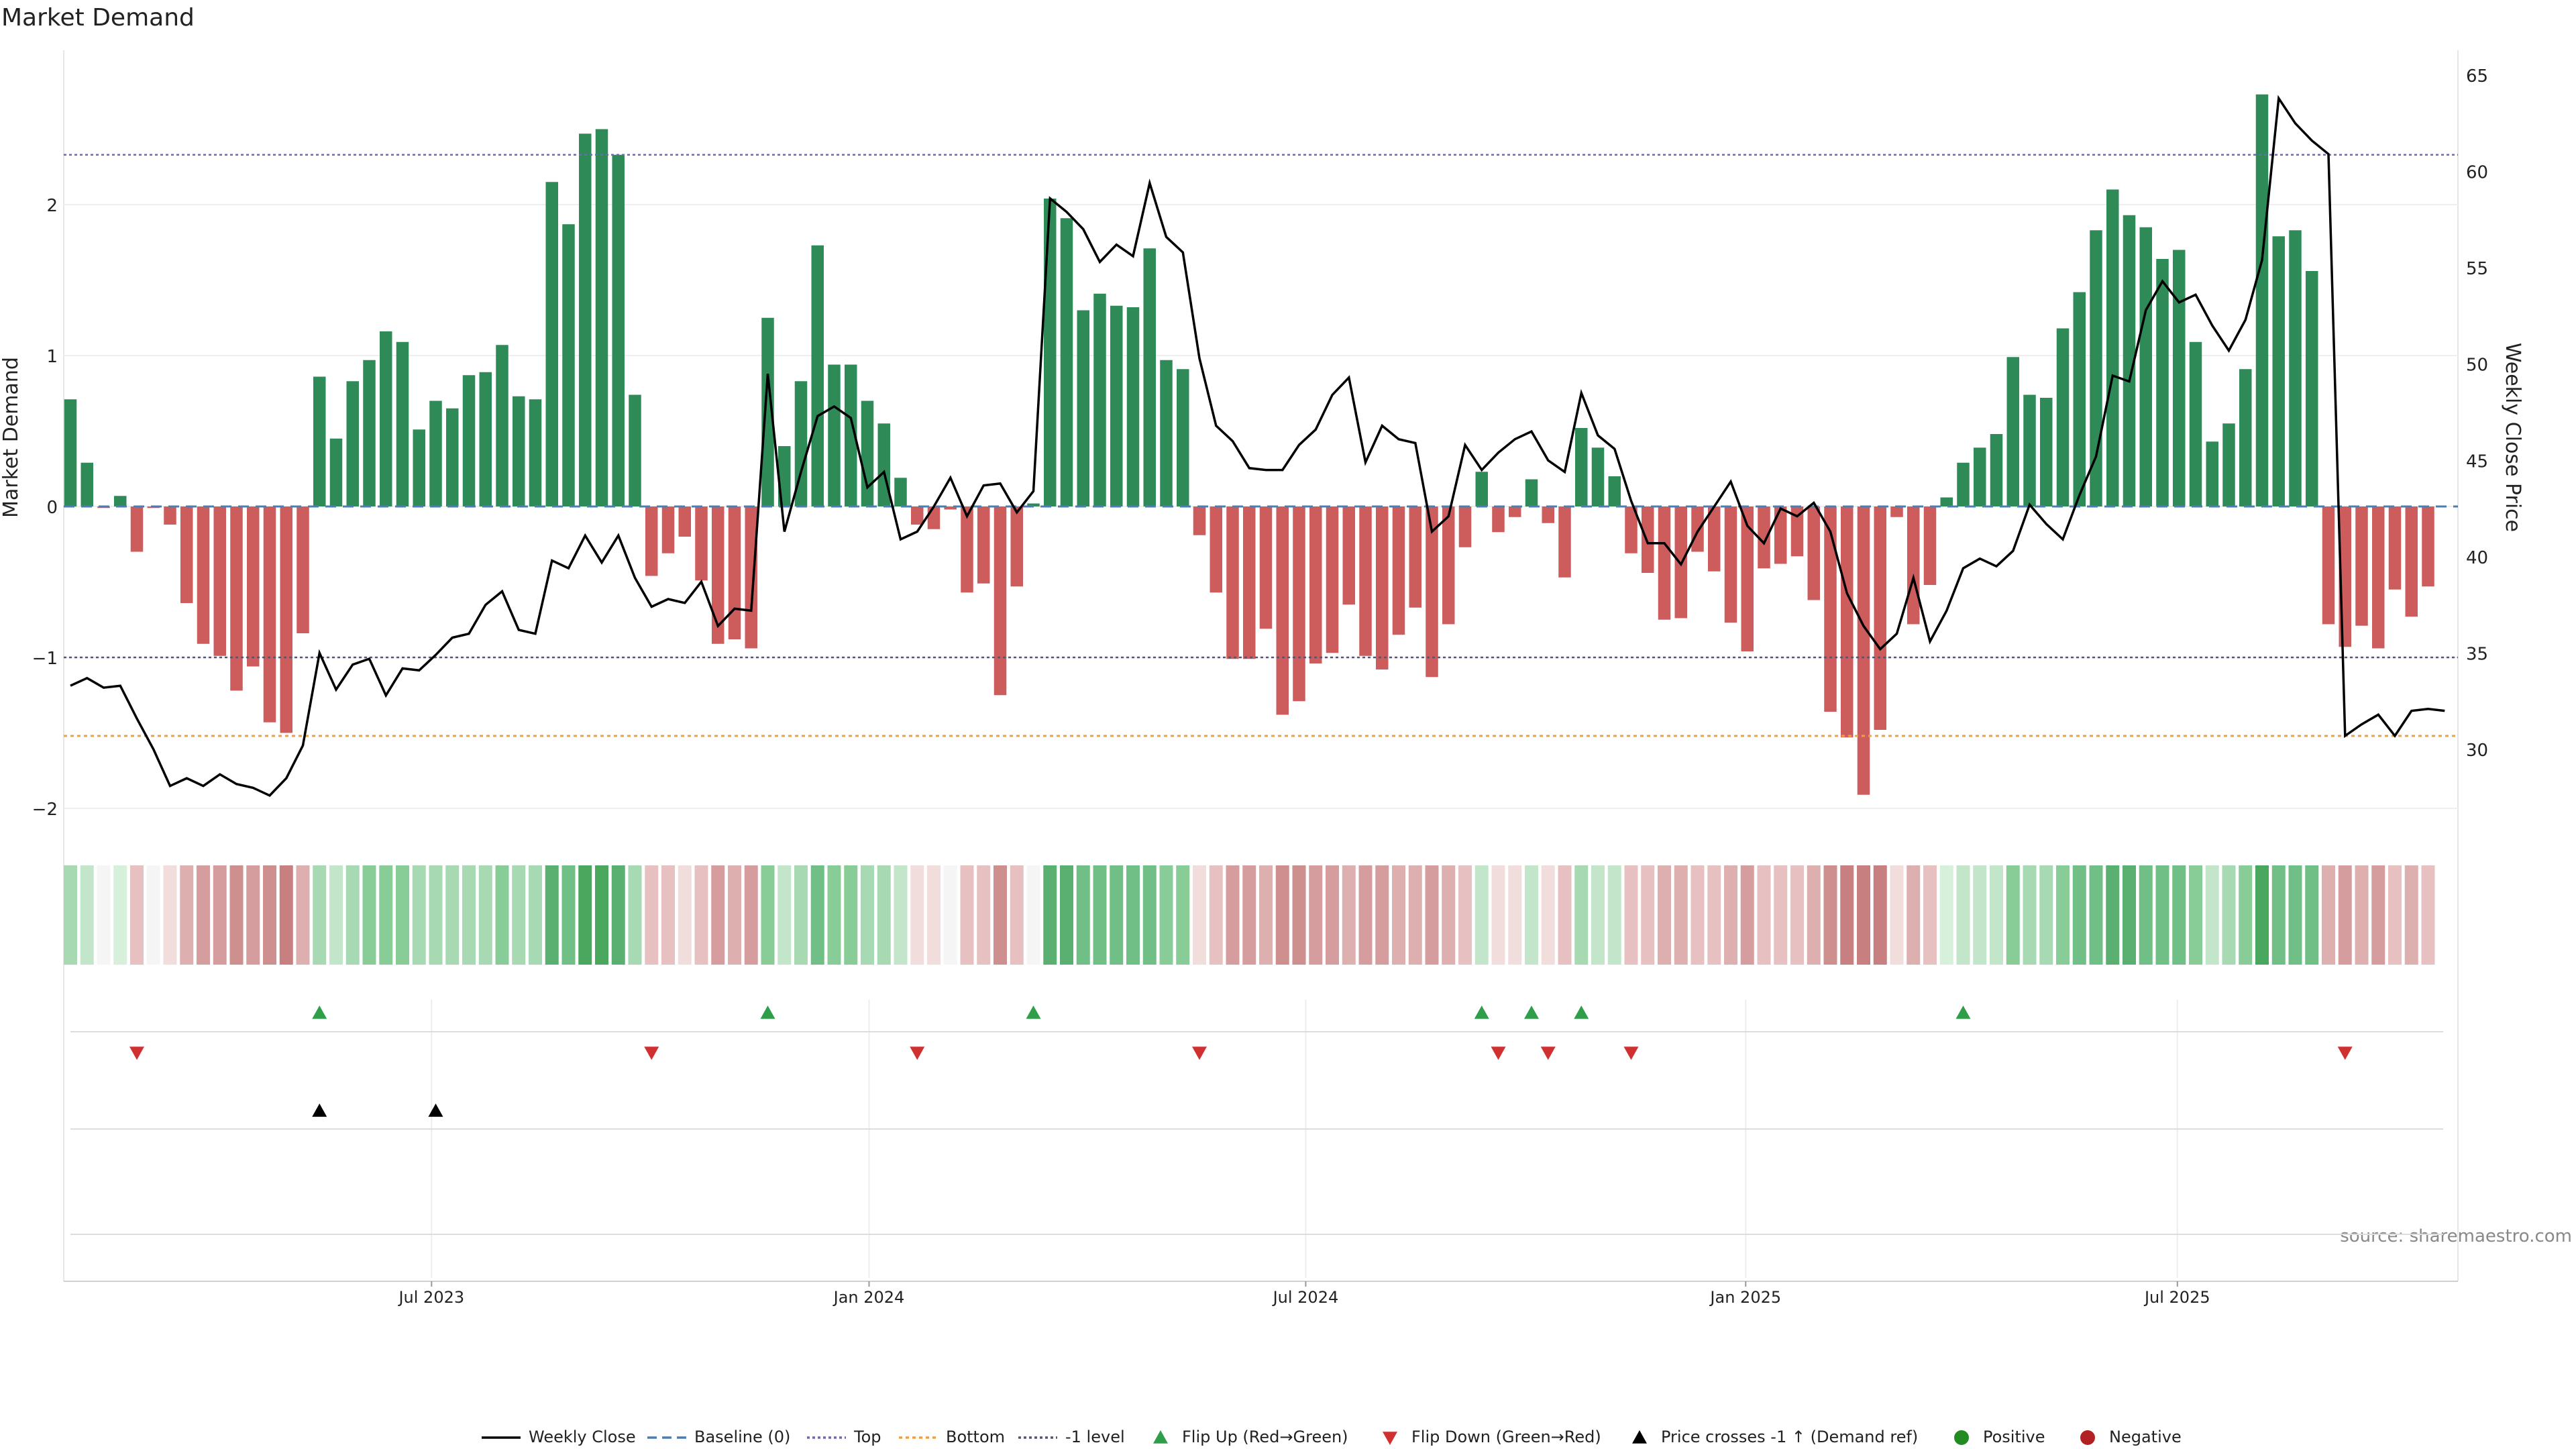 Image resolution: width=2576 pixels, height=1449 pixels. What do you see at coordinates (2477, 413) in the screenshot?
I see `y2-axis-ticks: 30 35 40 45 50 55 60 65` at bounding box center [2477, 413].